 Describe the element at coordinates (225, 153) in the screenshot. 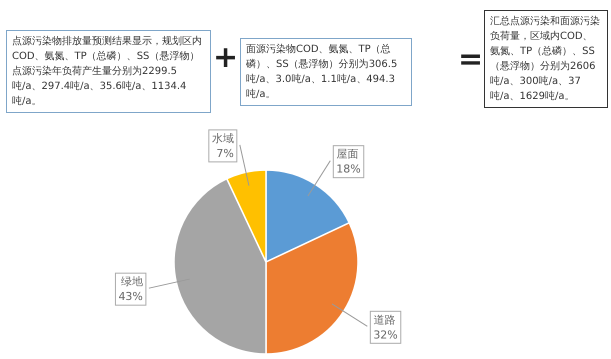

I see `data-label: 7%` at that location.